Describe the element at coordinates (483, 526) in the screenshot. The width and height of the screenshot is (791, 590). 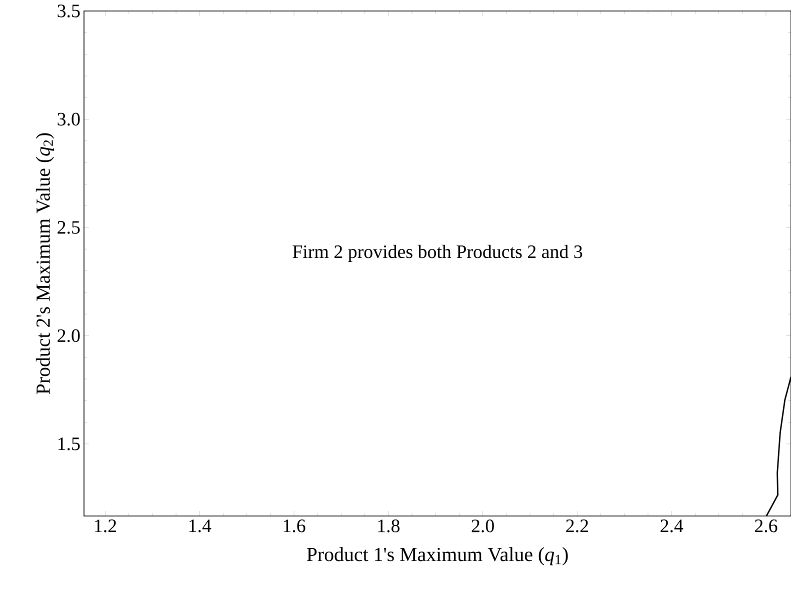
I see `x-tick-label: 2.0` at that location.